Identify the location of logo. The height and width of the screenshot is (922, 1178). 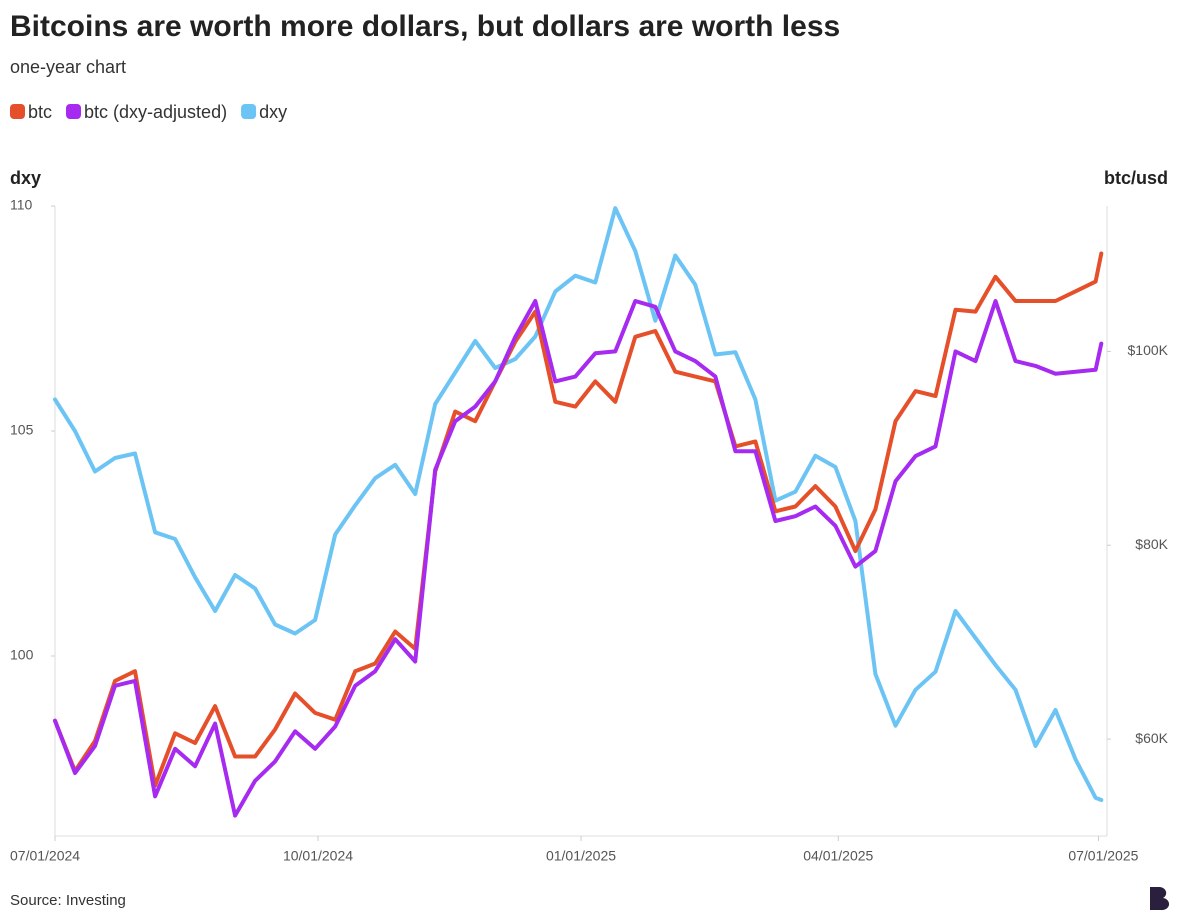
(1160, 899).